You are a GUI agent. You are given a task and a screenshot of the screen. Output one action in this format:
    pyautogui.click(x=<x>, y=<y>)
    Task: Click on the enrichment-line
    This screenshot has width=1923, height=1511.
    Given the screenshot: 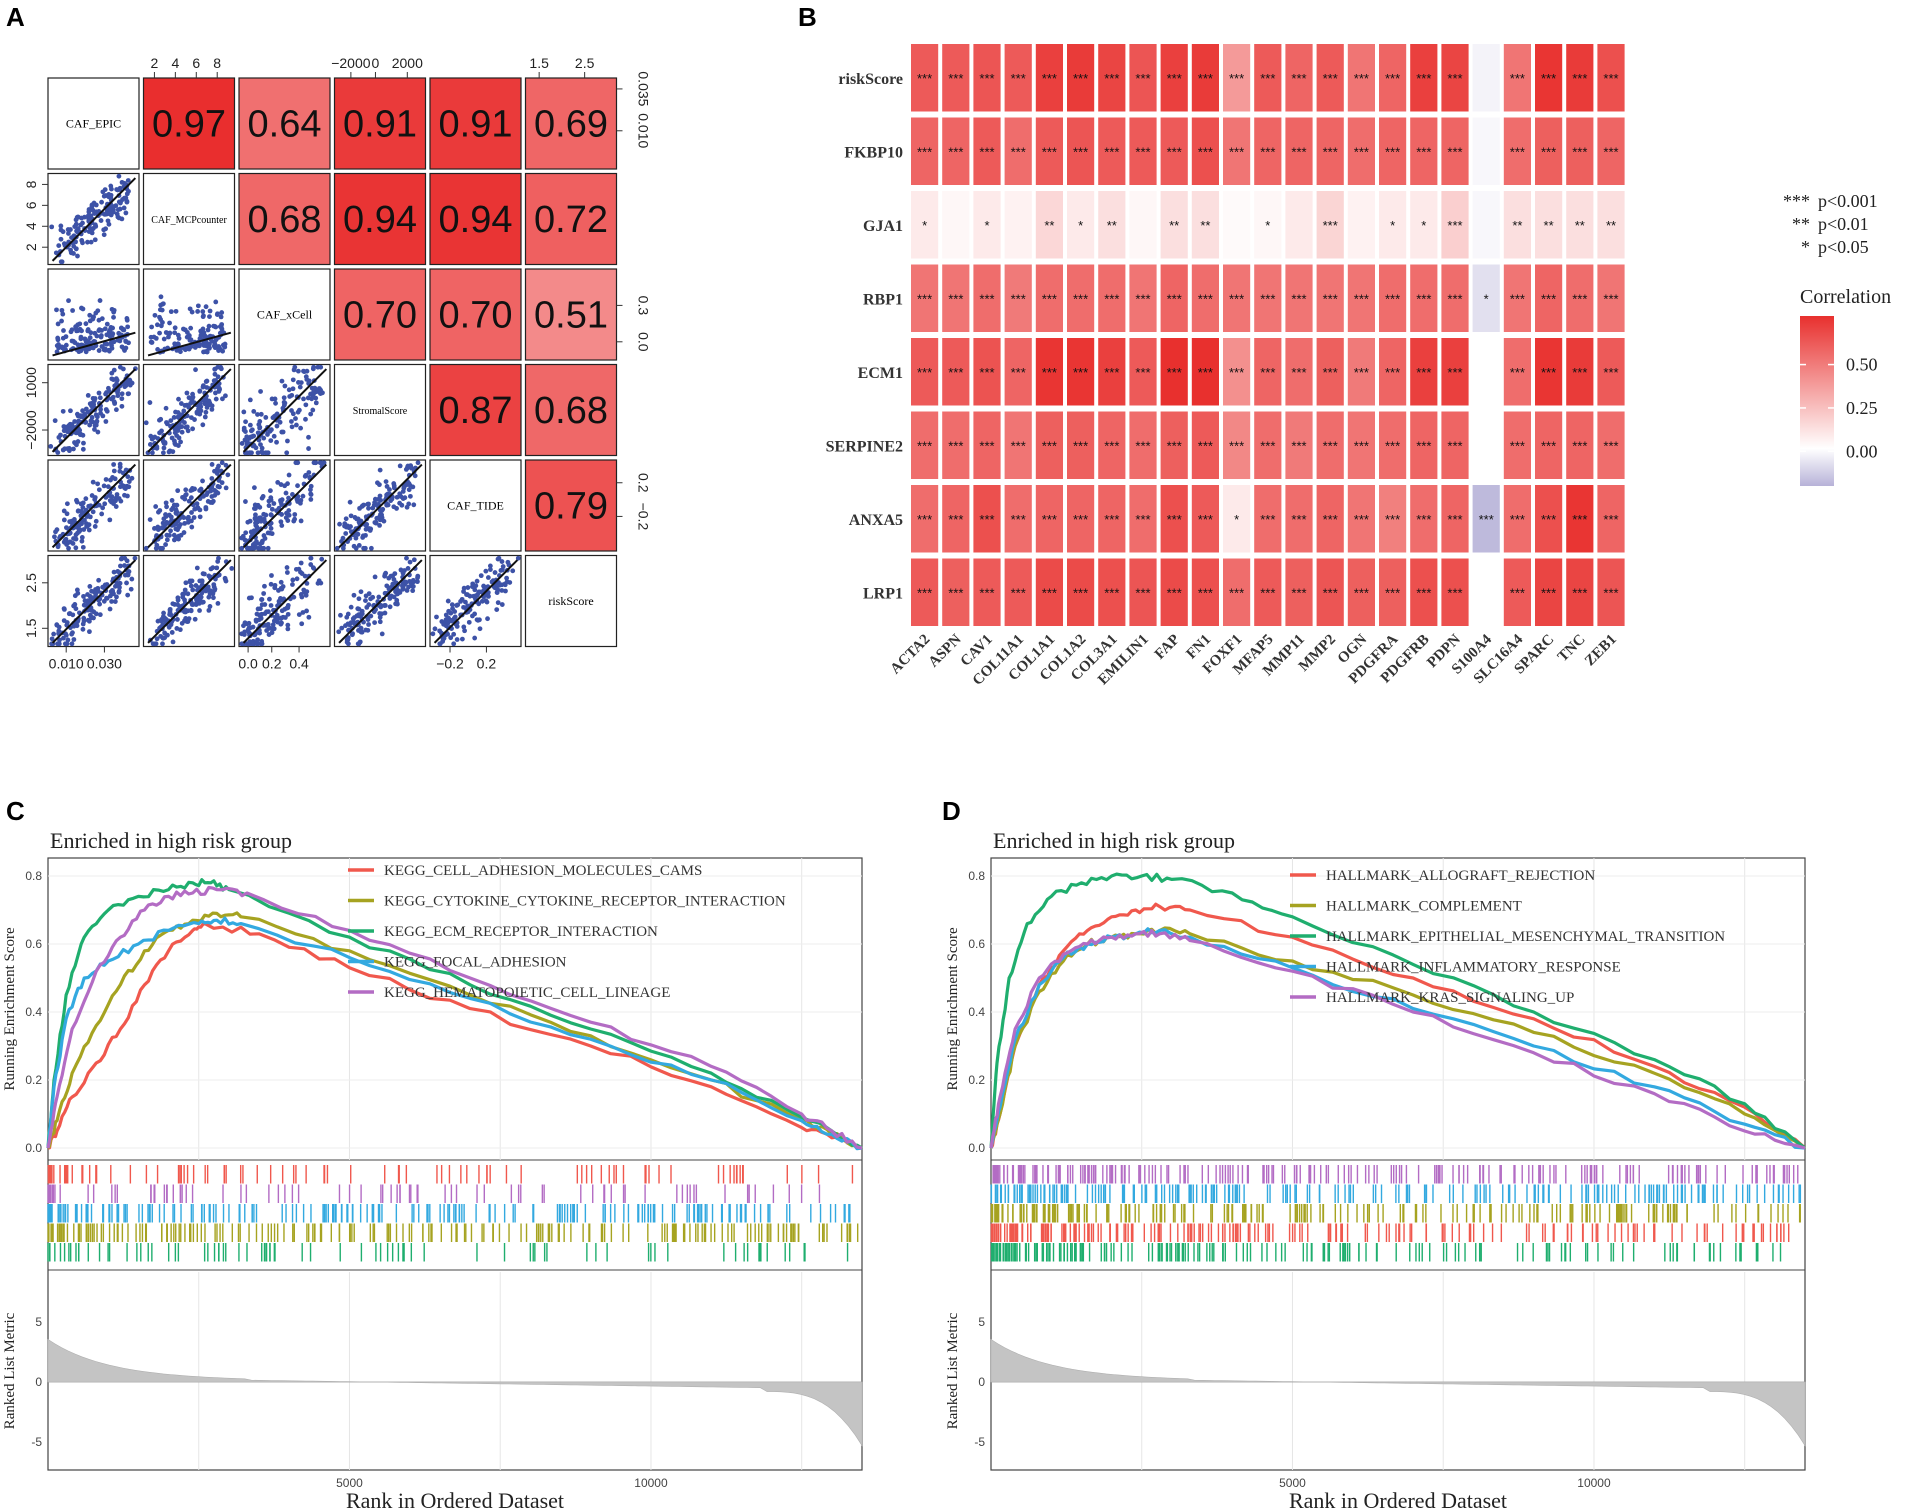 What is the action you would take?
    pyautogui.click(x=454, y=1033)
    